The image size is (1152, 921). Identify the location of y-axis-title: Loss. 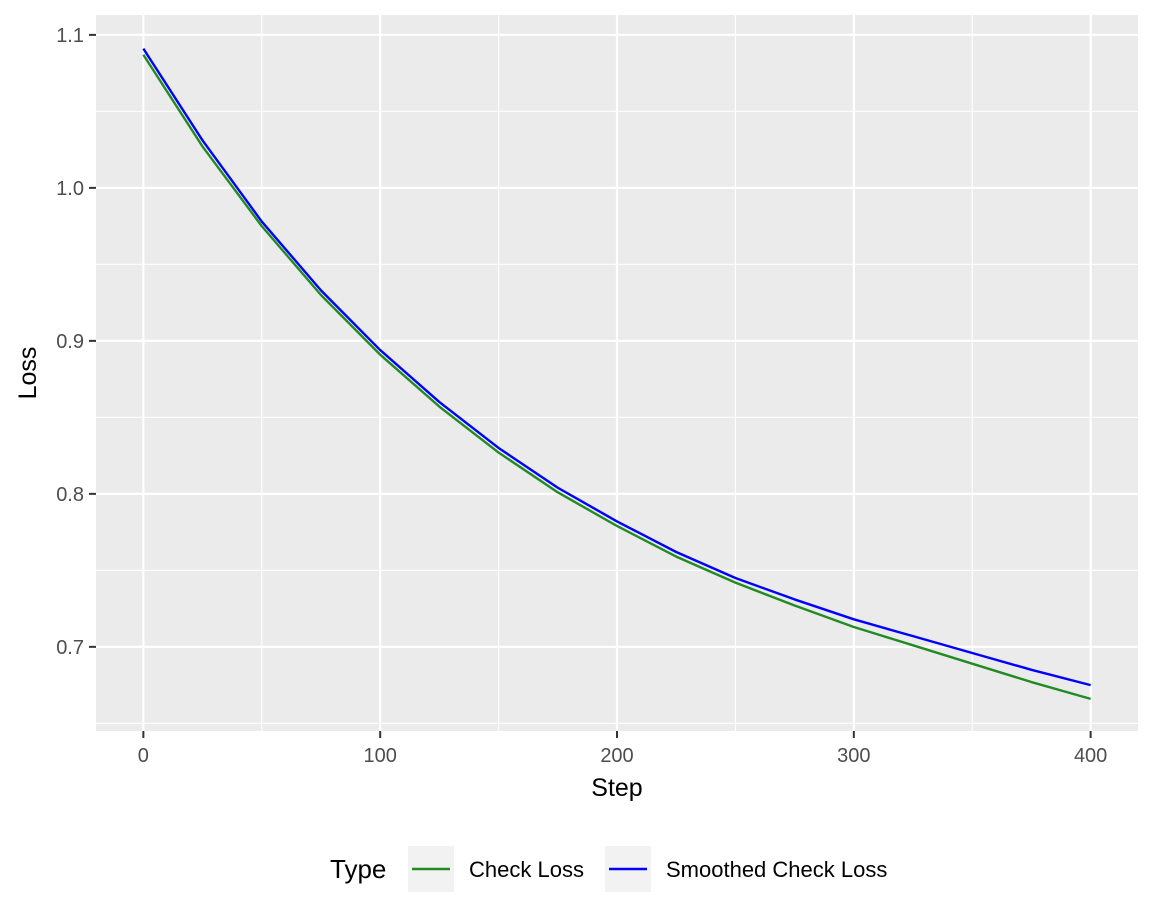
(28, 373).